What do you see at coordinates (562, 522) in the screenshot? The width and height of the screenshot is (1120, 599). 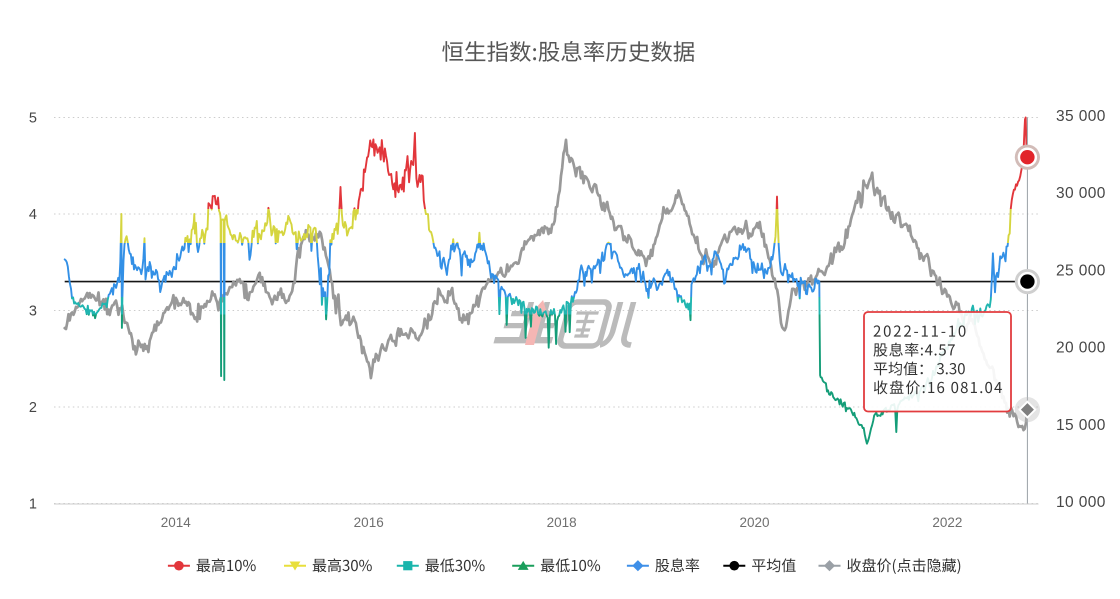 I see `svg-text: 2018` at bounding box center [562, 522].